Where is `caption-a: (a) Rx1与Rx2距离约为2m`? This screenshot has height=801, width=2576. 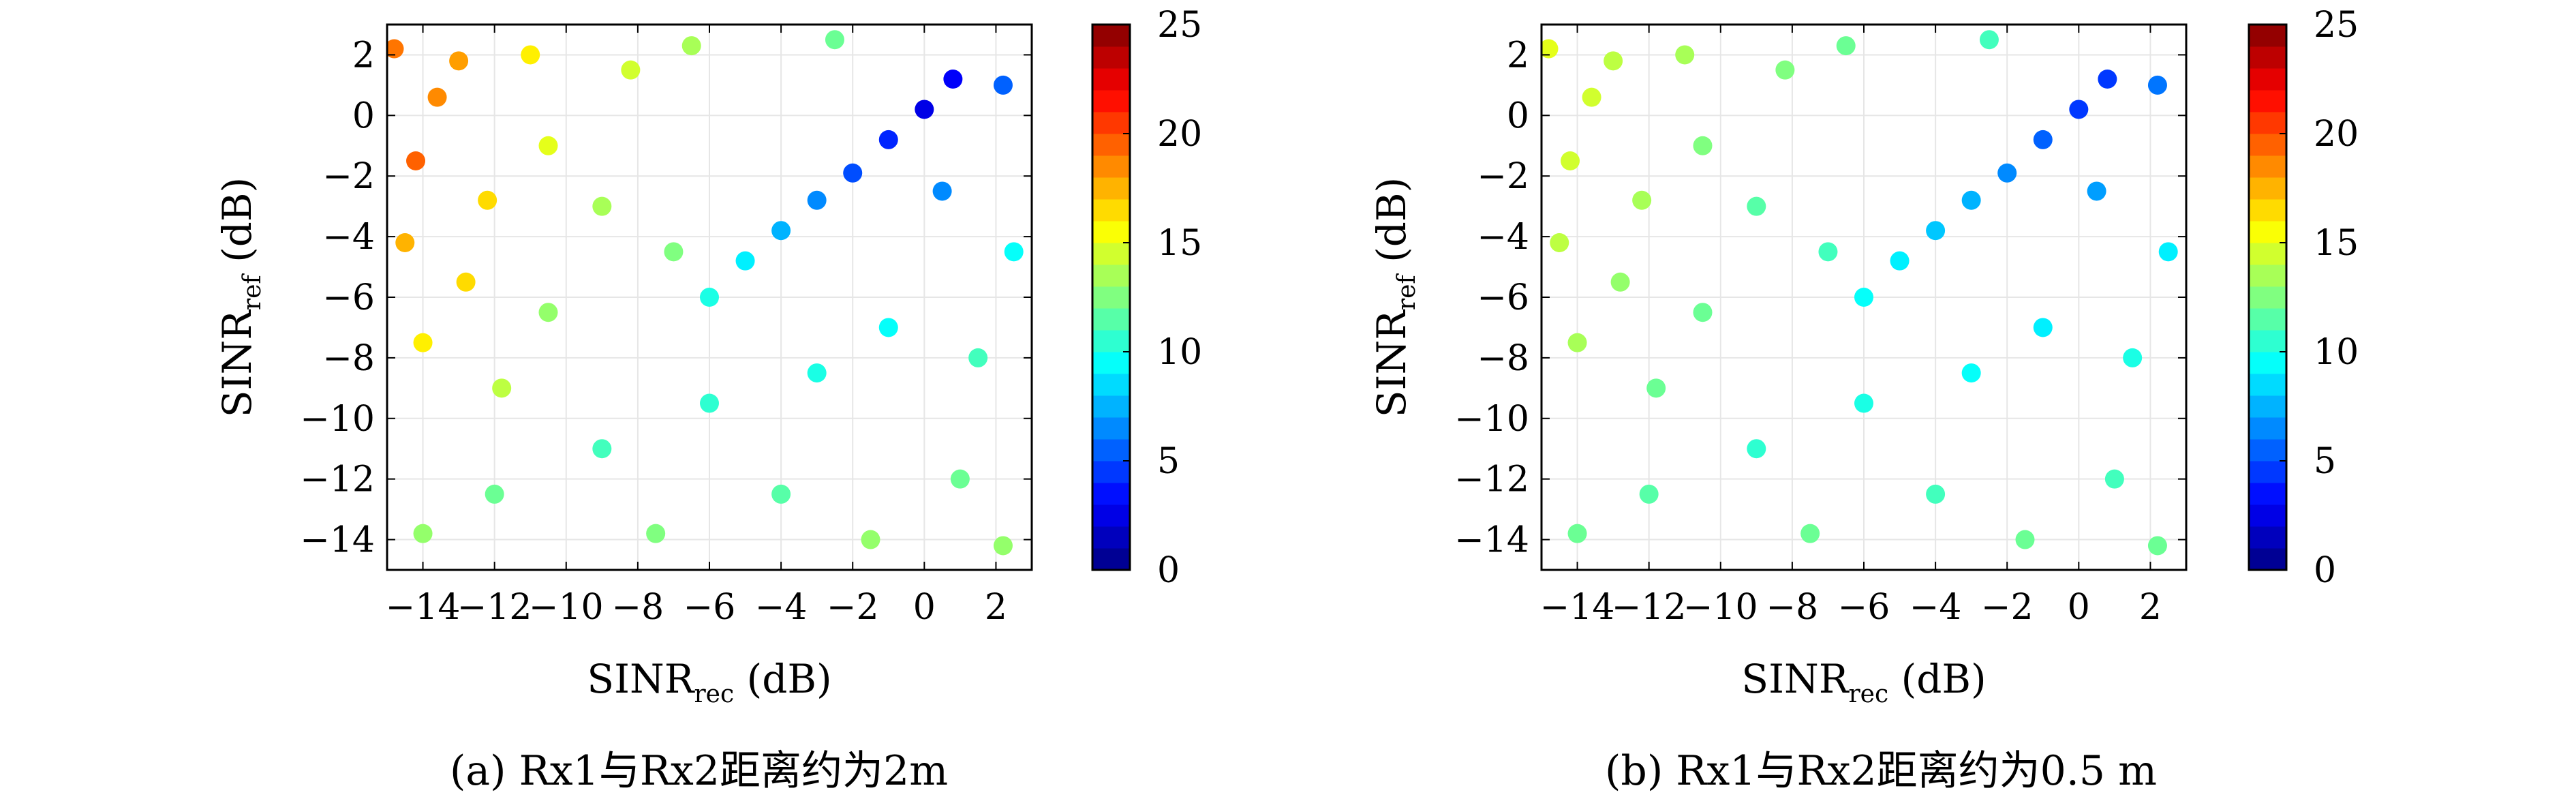
caption-a: (a) Rx1与Rx2距离约为2m is located at coordinates (700, 771).